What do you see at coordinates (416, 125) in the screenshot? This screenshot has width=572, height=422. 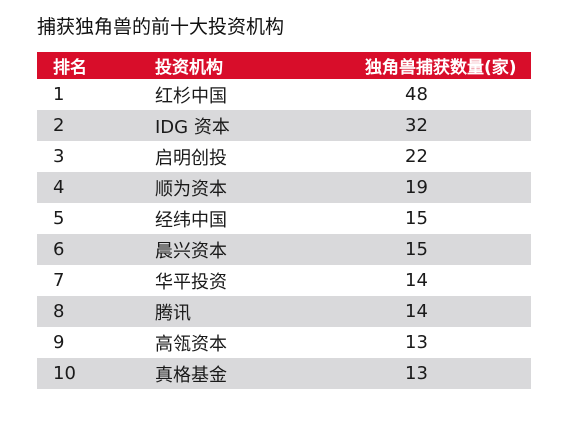 I see `count-cell: 32` at bounding box center [416, 125].